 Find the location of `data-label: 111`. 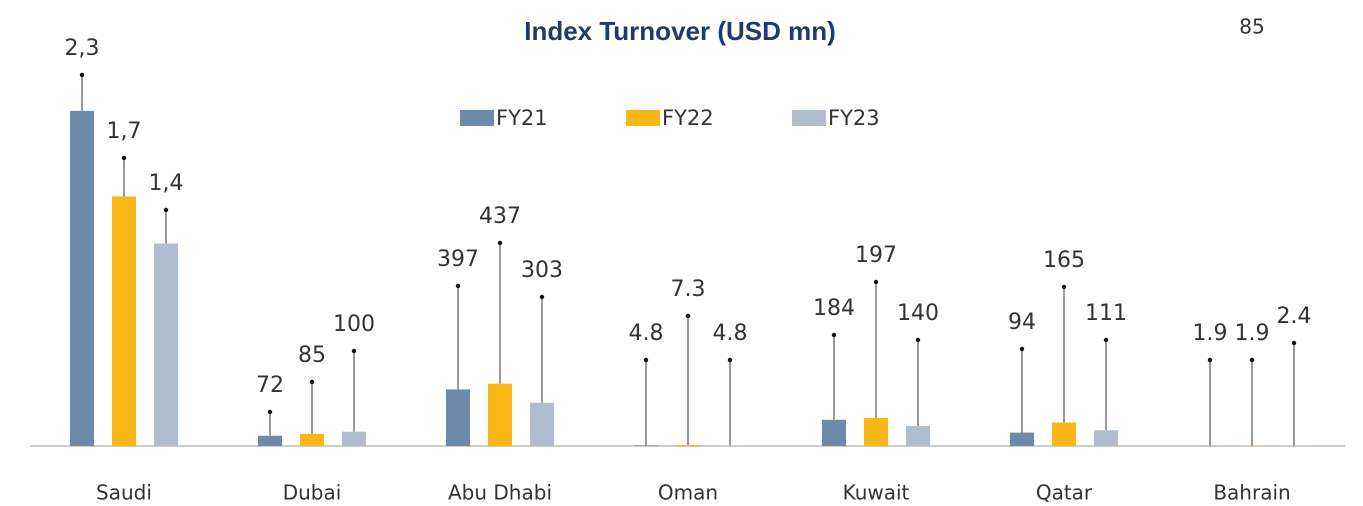

data-label: 111 is located at coordinates (1106, 313).